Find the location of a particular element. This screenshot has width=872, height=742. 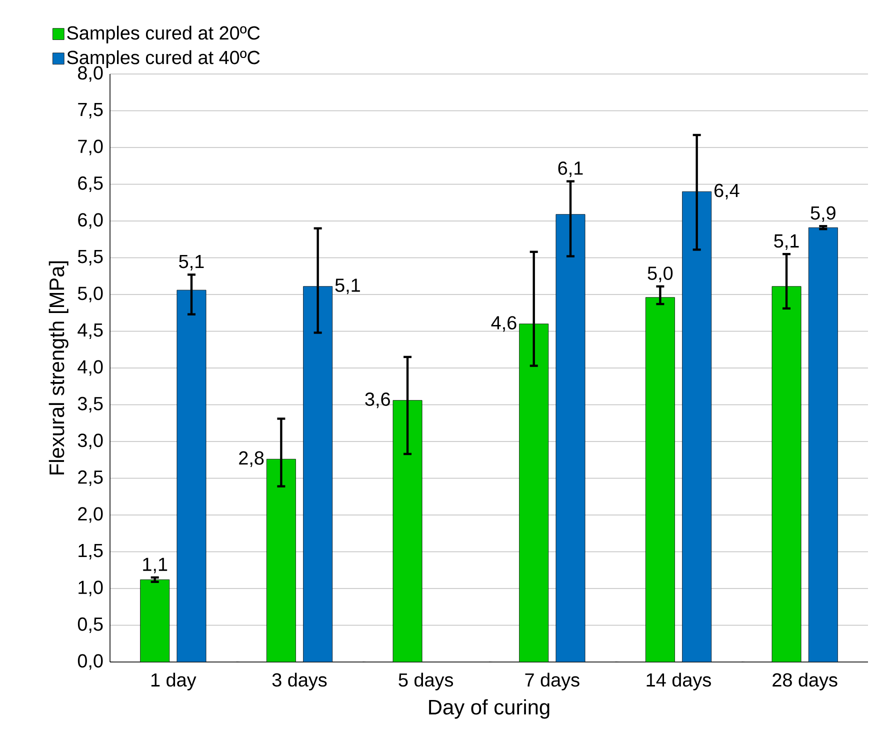

x-tick-label: 5 days is located at coordinates (426, 681).